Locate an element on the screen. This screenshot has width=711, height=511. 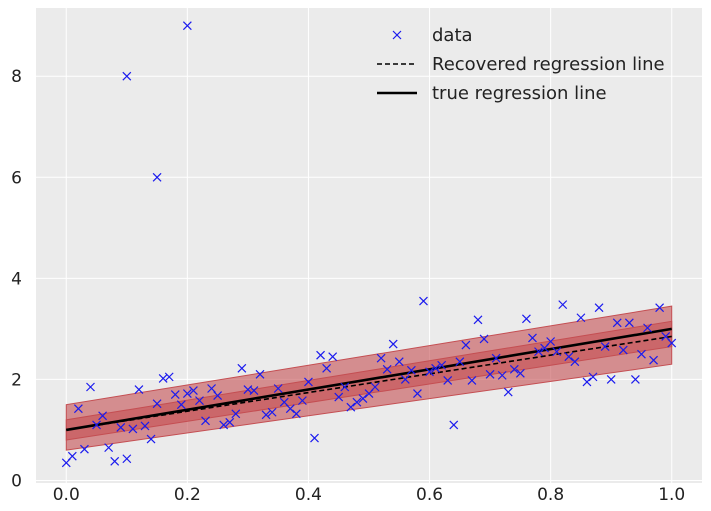
y-tick-label: 6 is located at coordinates (16, 178).